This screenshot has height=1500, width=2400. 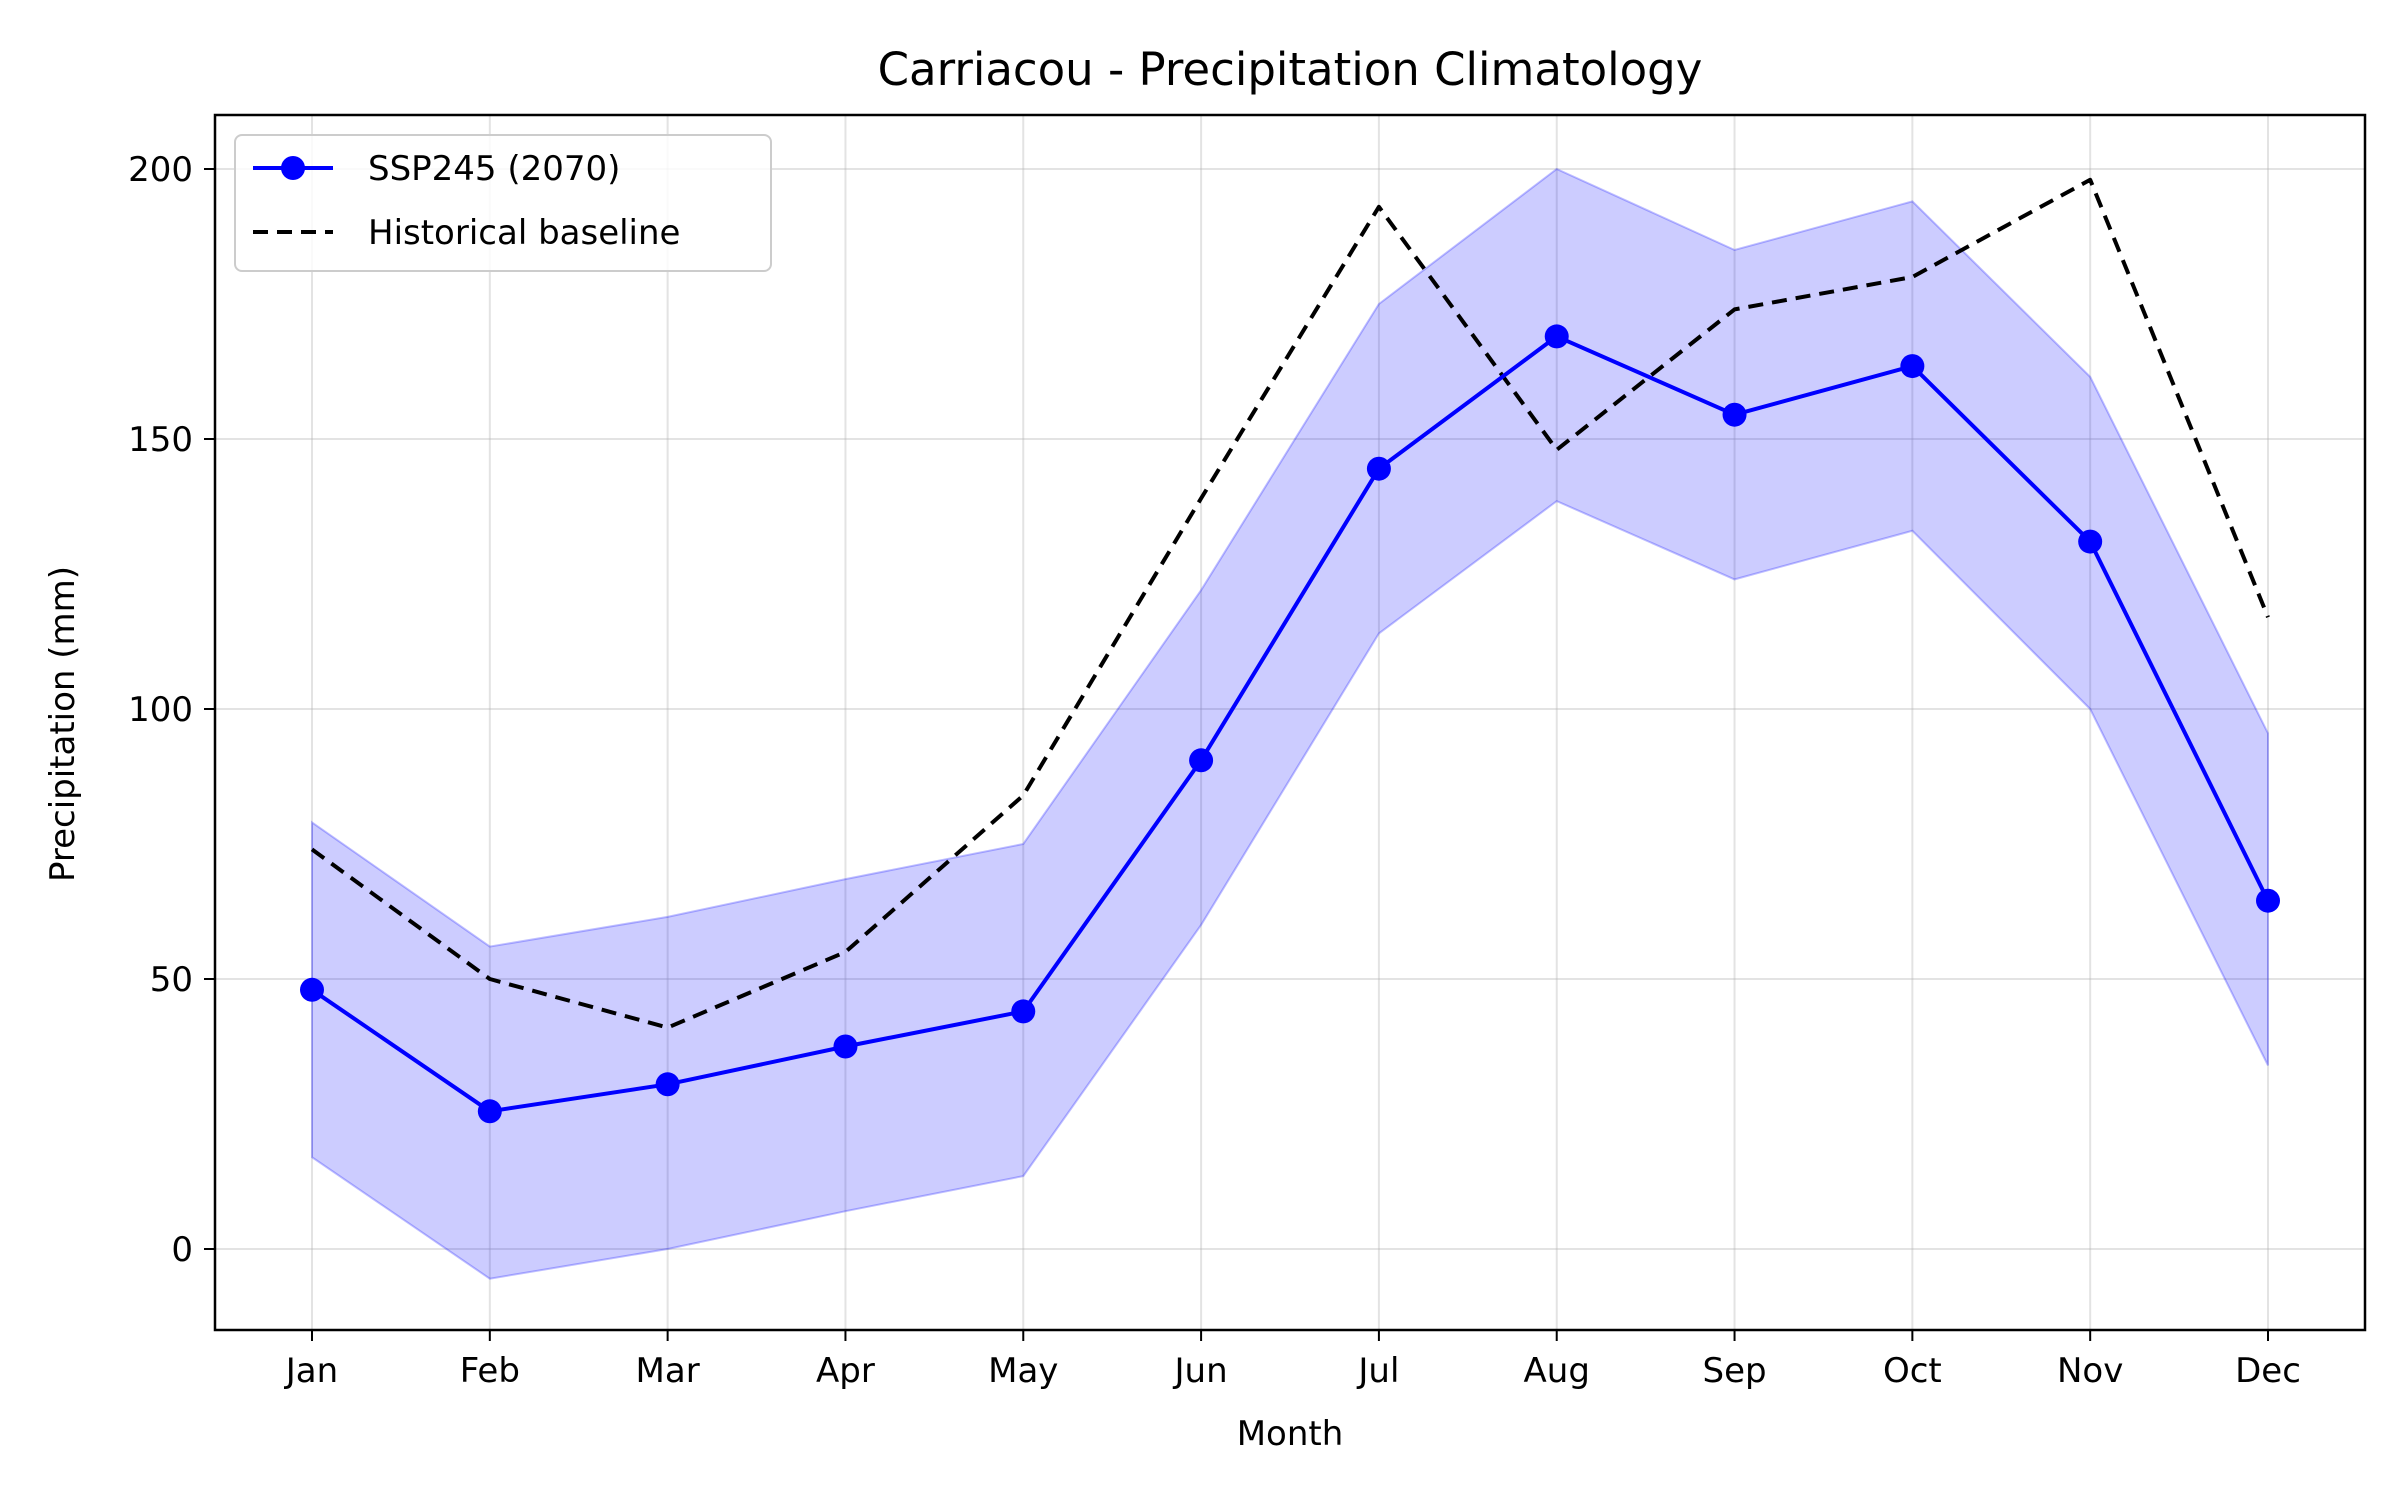 What do you see at coordinates (160, 170) in the screenshot?
I see `y-tick-label: 200` at bounding box center [160, 170].